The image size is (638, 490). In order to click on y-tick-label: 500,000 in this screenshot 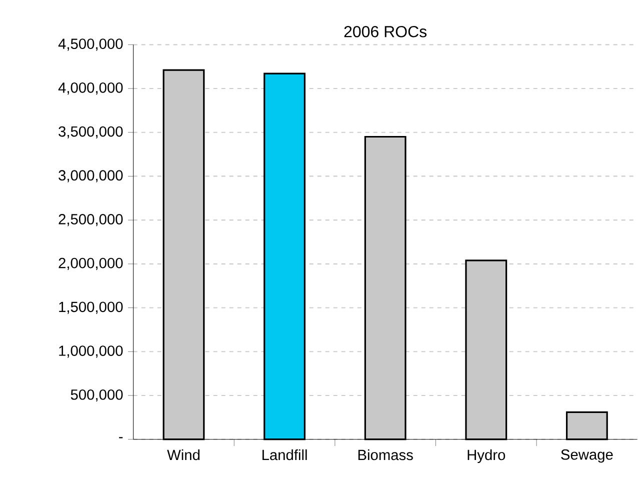, I will do `click(96, 395)`.